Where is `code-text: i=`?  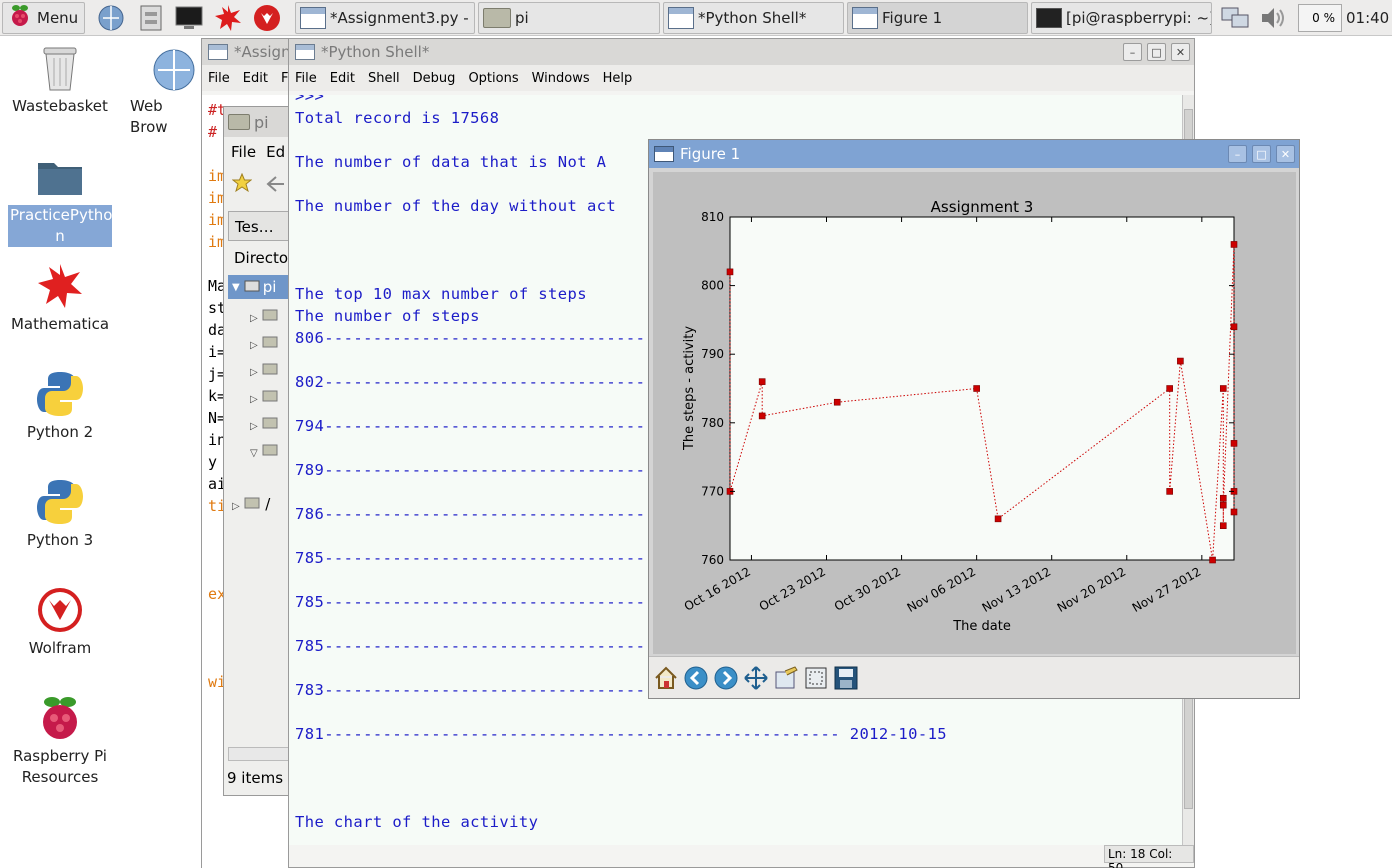
code-text: i= is located at coordinates (217, 352).